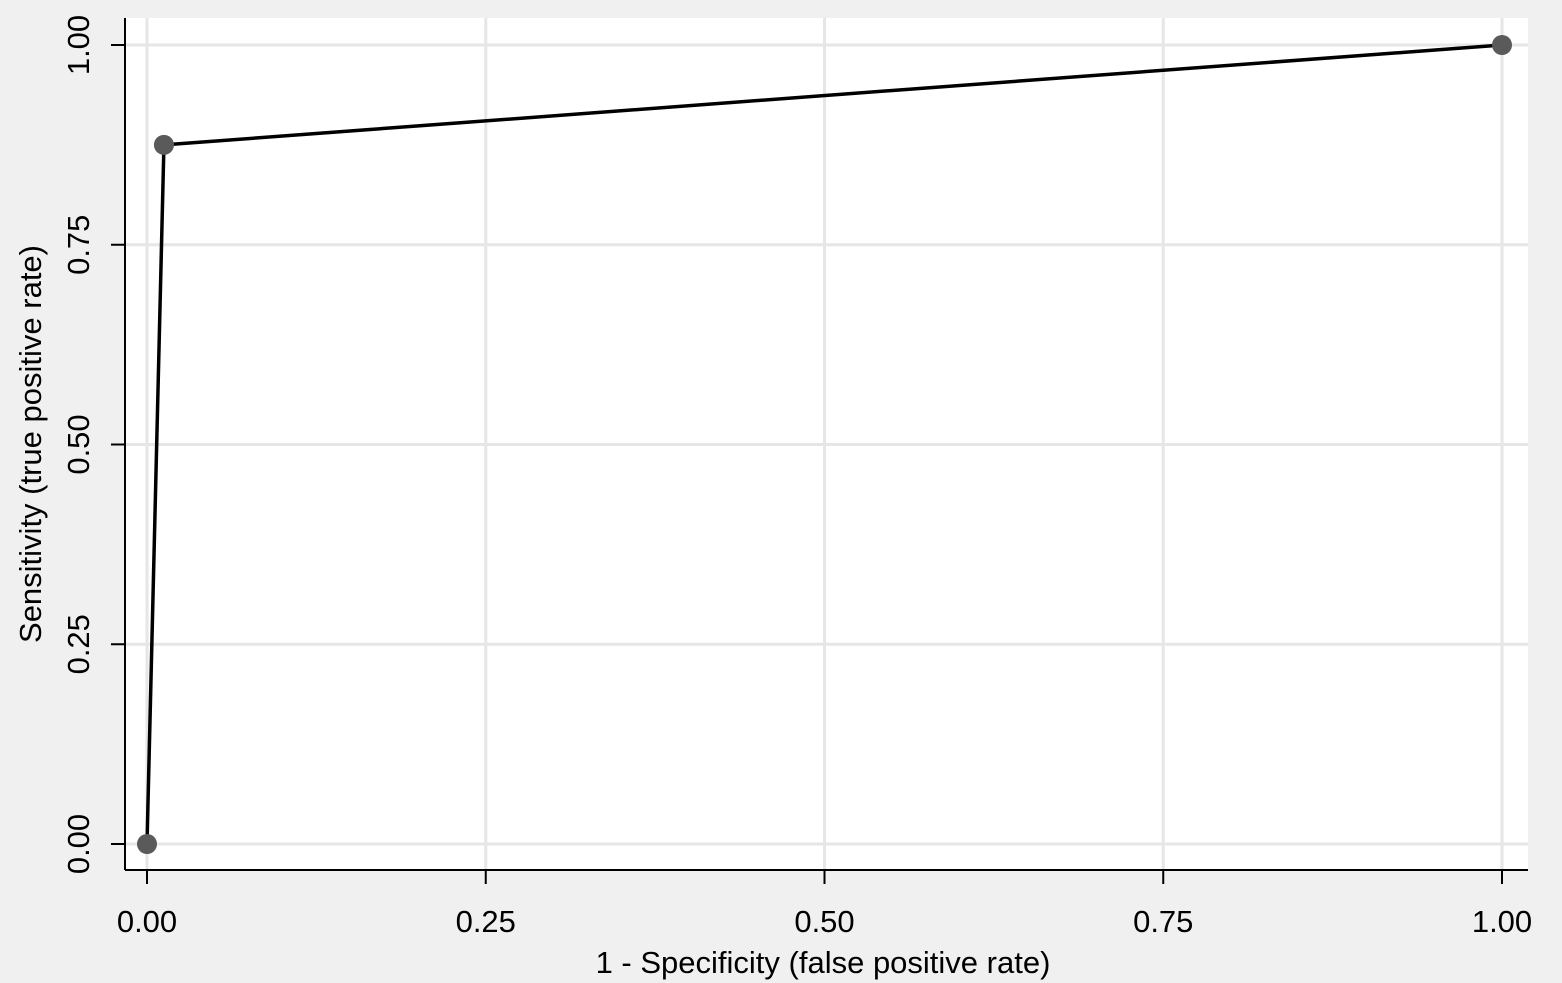 The image size is (1562, 983). What do you see at coordinates (78, 45) in the screenshot?
I see `y-tick-label-4: 1.00` at bounding box center [78, 45].